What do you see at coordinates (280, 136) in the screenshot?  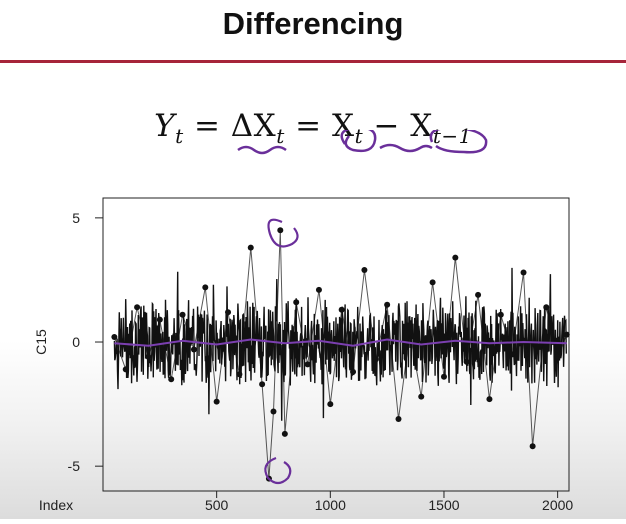 I see `equation-delta-sub: t` at bounding box center [280, 136].